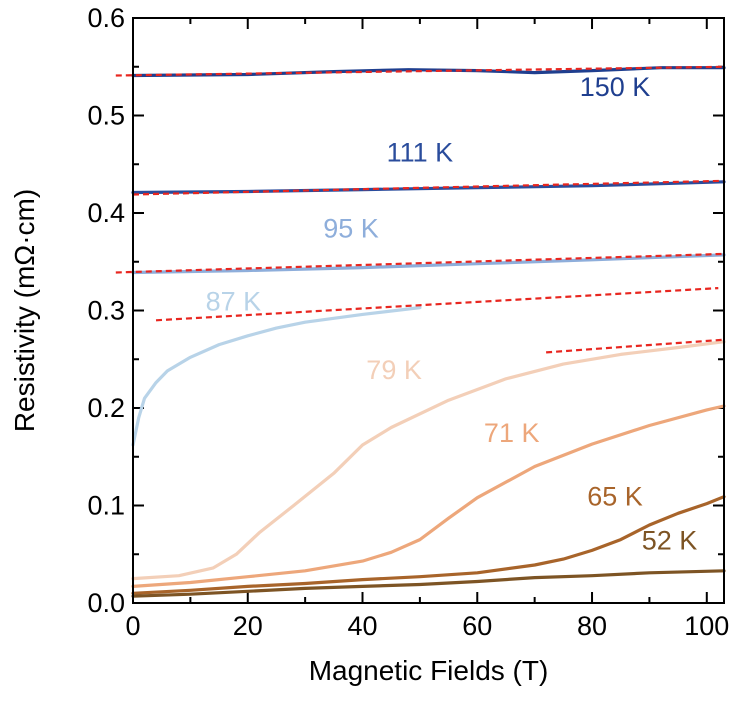 The image size is (735, 704). What do you see at coordinates (420, 152) in the screenshot?
I see `series-label: 111 K` at bounding box center [420, 152].